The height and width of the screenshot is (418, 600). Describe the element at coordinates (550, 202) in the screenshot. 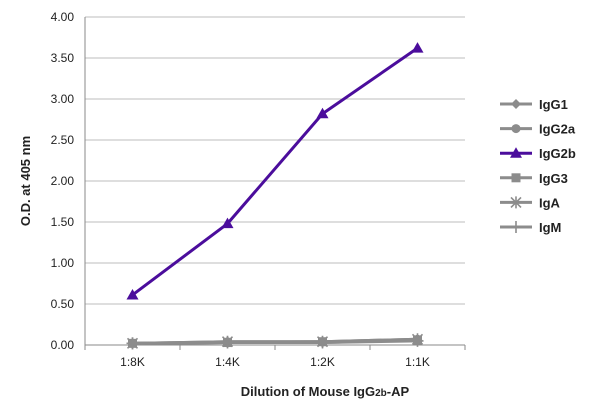

I see `legend-label: IgA` at that location.